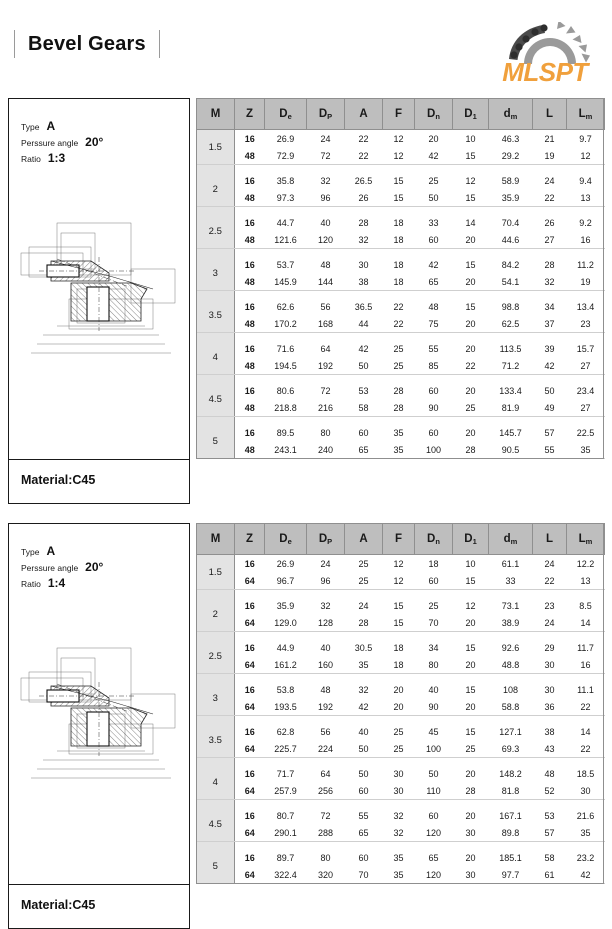 This screenshot has width=612, height=929. What do you see at coordinates (510, 731) in the screenshot?
I see `dimension-cell: 127.1` at bounding box center [510, 731].